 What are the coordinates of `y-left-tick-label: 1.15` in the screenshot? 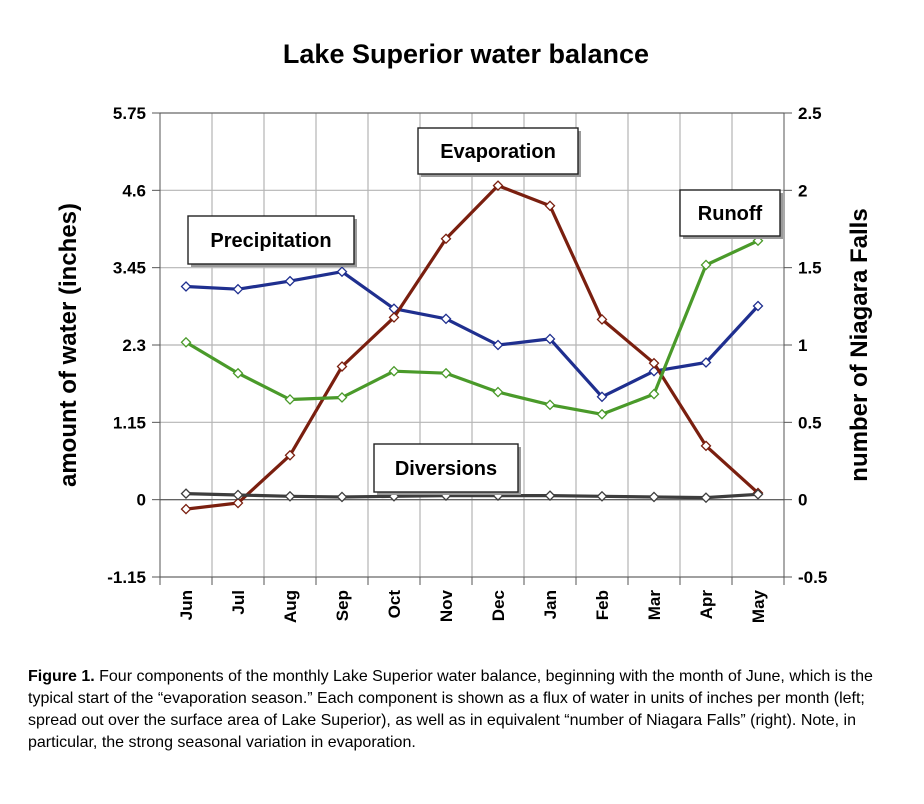 It's located at (129, 422).